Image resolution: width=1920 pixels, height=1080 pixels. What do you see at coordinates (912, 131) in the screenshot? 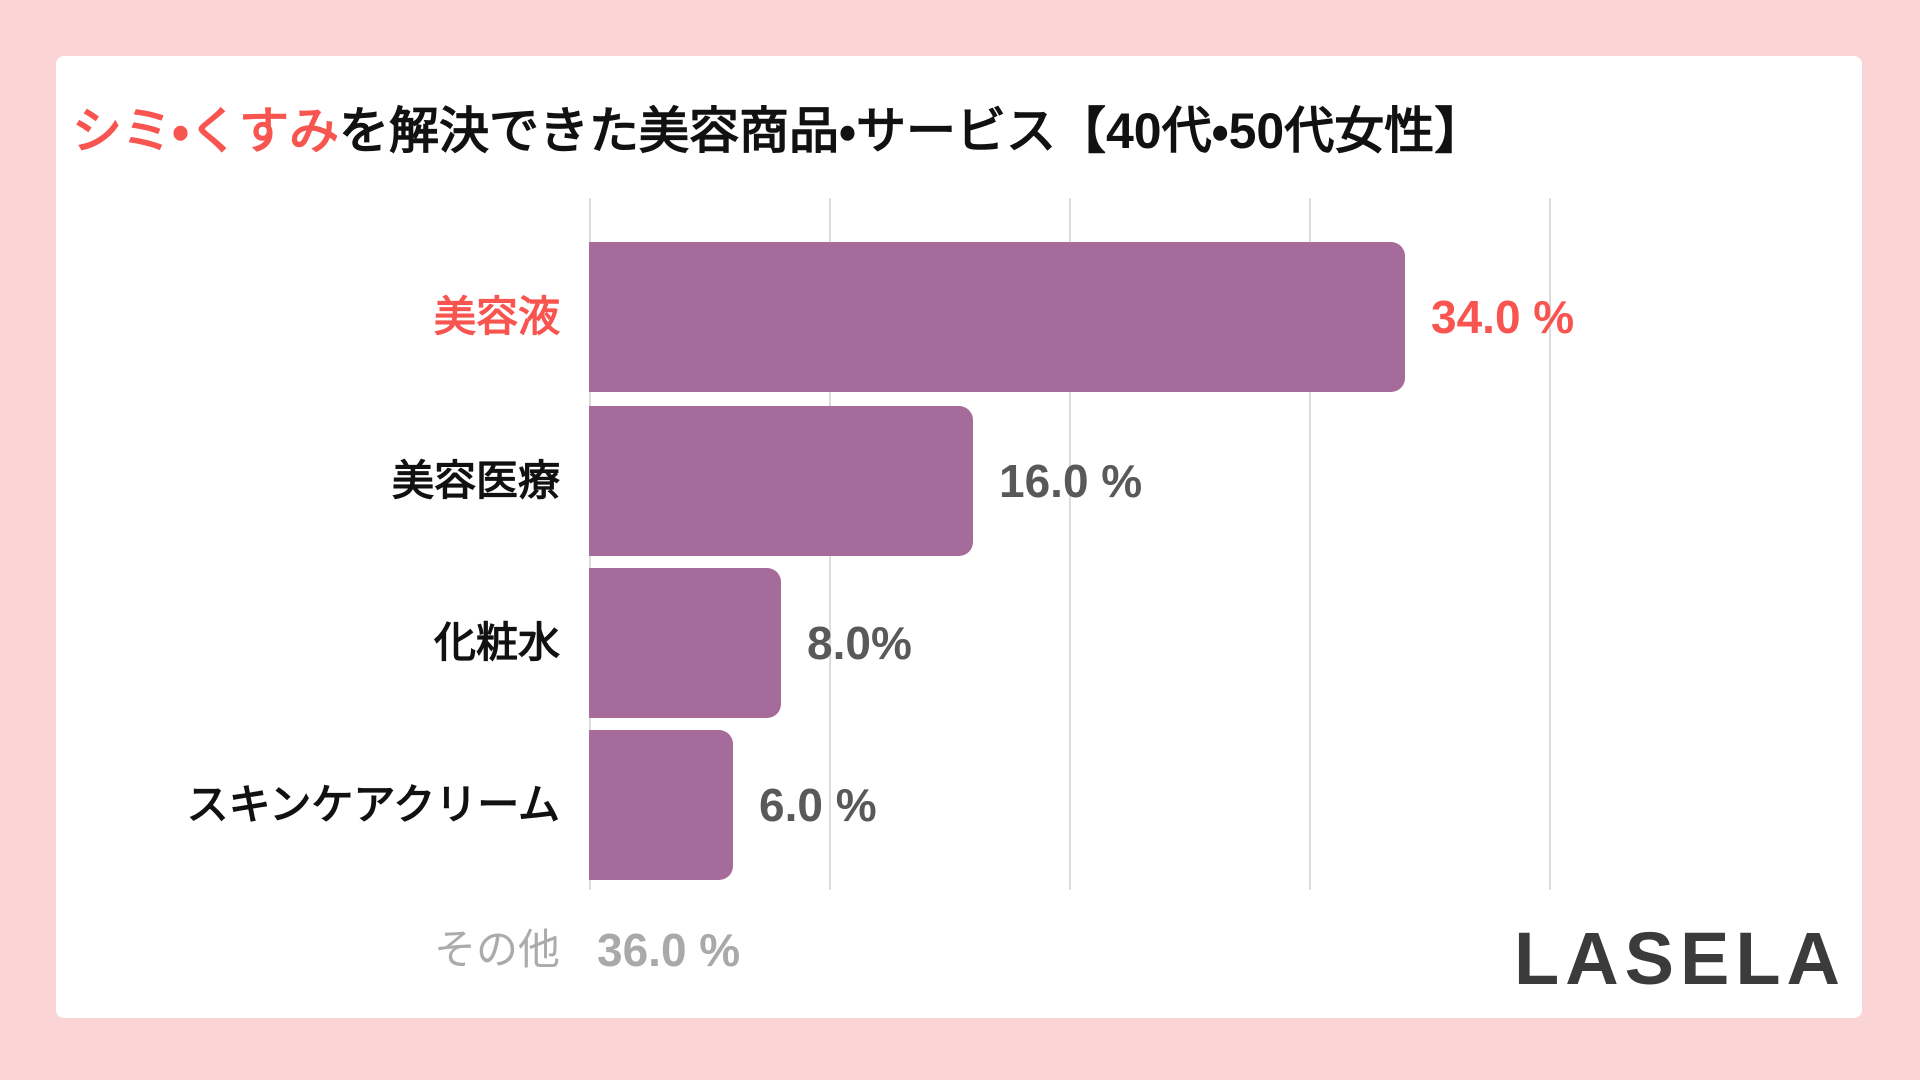
I see `chart-title-rest: を解決できた美容商品・サービス【40代・50代女性】` at bounding box center [912, 131].